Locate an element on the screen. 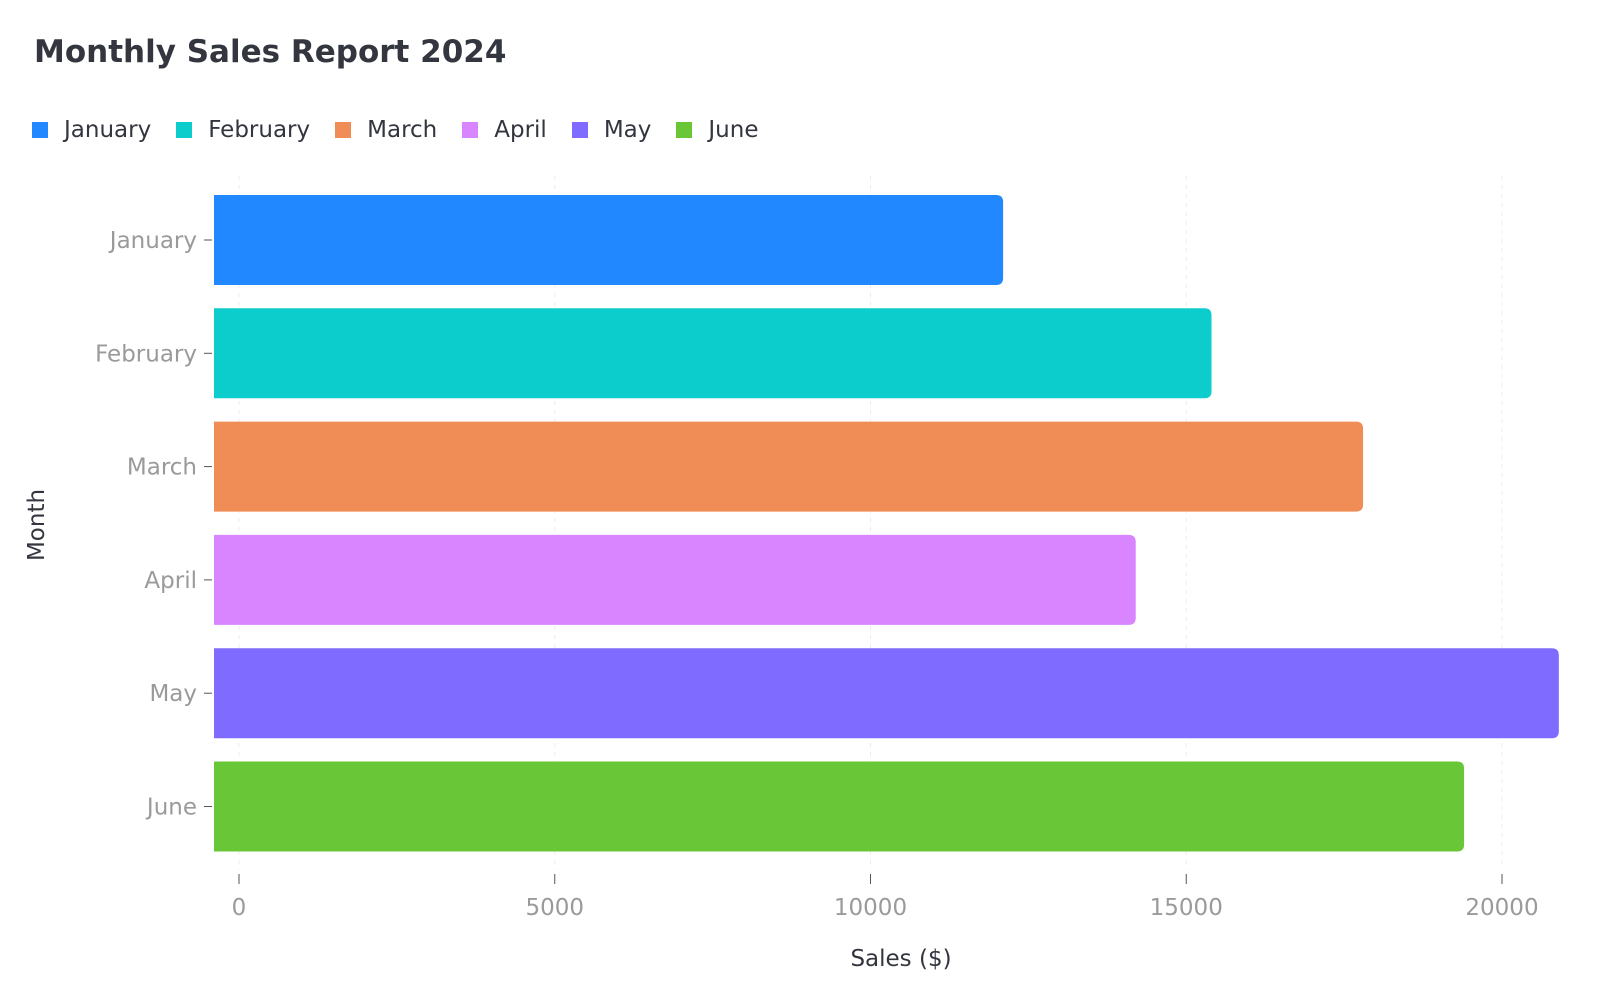 Image resolution: width=1600 pixels, height=1000 pixels. legend-item-april: April is located at coordinates (504, 130).